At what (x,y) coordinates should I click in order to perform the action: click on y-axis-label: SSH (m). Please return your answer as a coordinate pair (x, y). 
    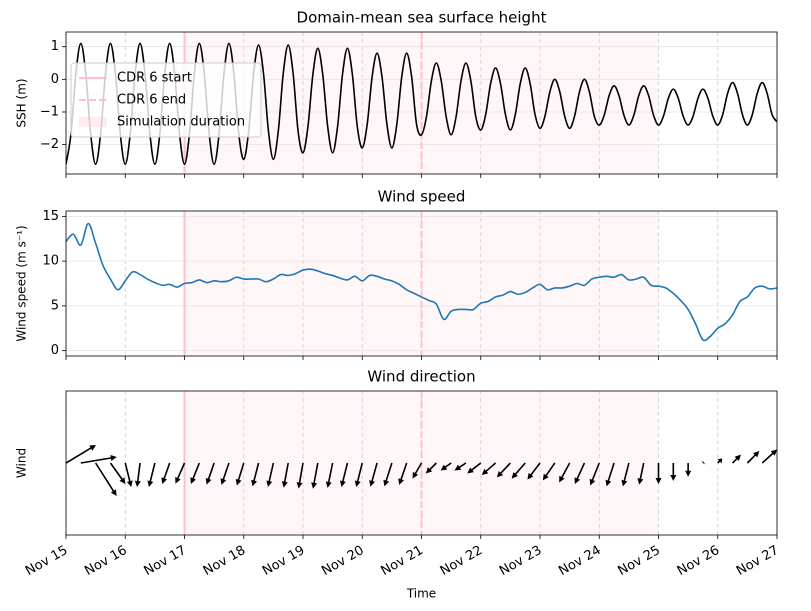
    Looking at the image, I should click on (22, 102).